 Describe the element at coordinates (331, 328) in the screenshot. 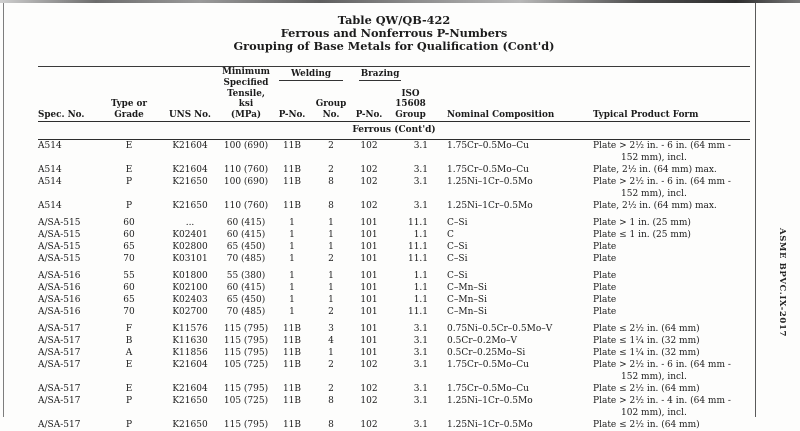

I see `cell-welding-group-no: 3` at that location.